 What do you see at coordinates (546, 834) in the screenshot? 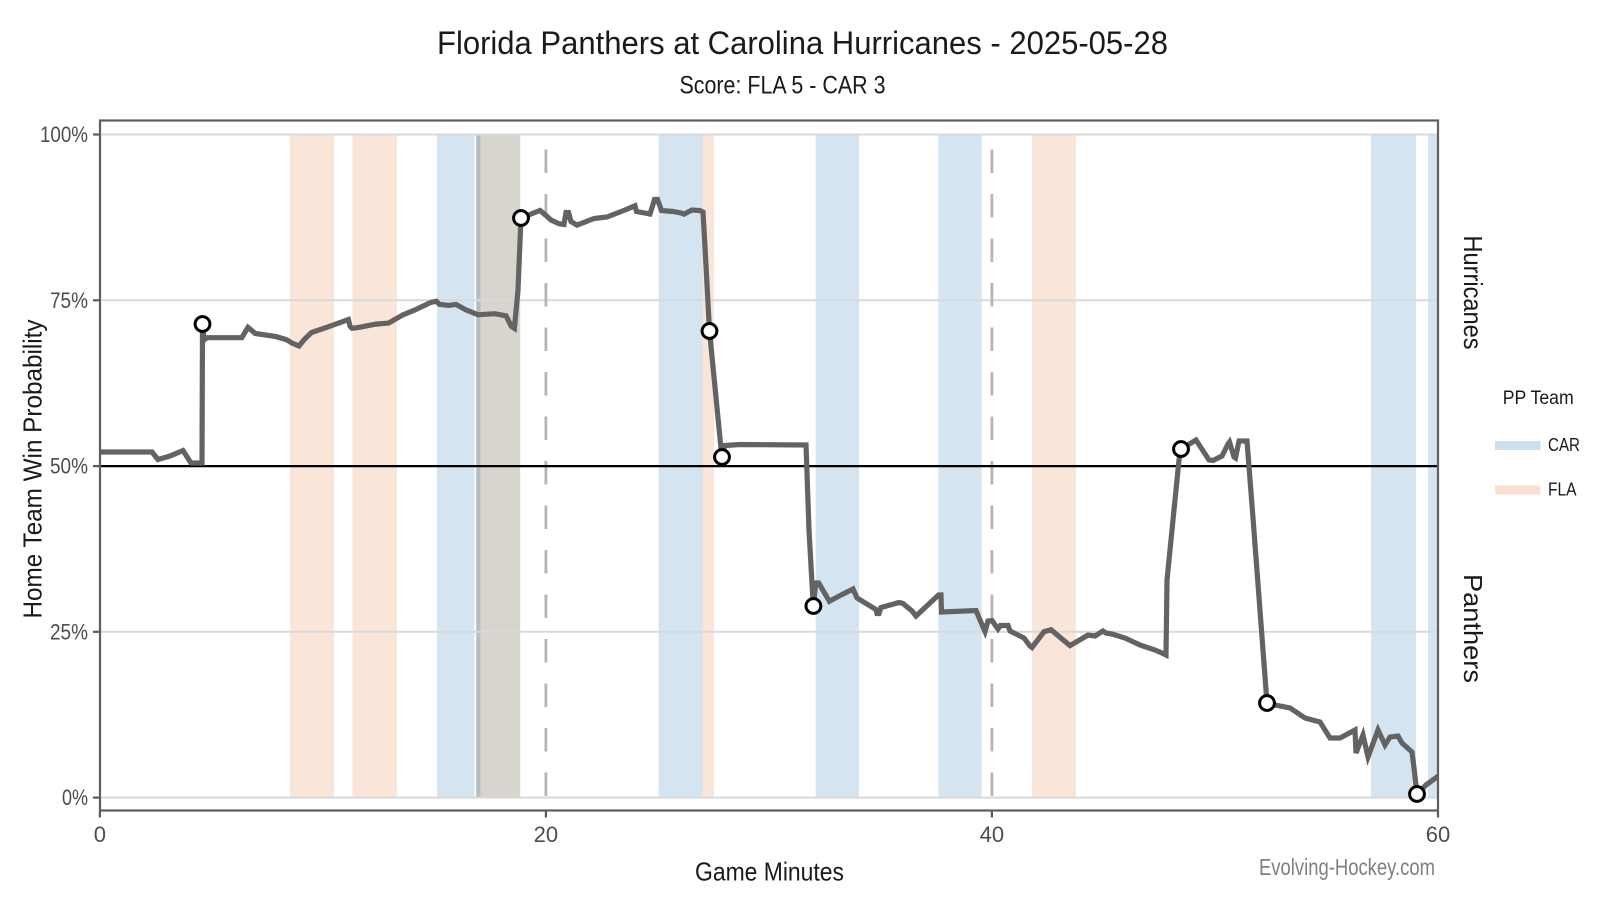
I see `svg-text: 20` at bounding box center [546, 834].